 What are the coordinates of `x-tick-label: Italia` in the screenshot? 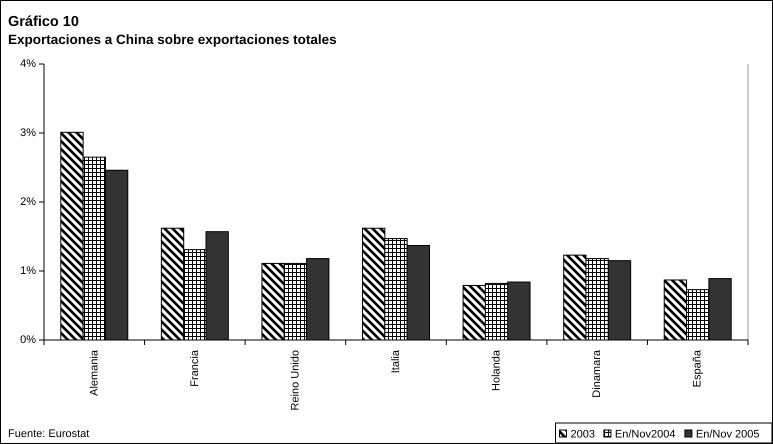 It's located at (396, 361).